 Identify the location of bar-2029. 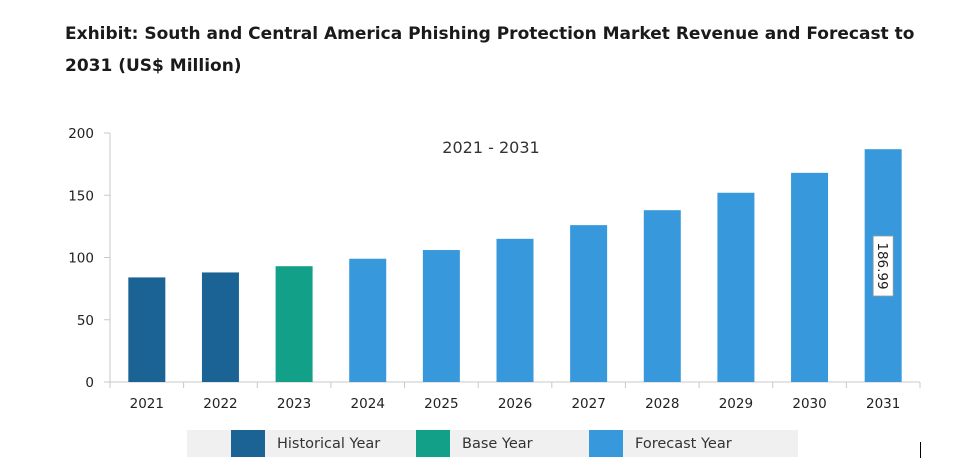
(736, 287).